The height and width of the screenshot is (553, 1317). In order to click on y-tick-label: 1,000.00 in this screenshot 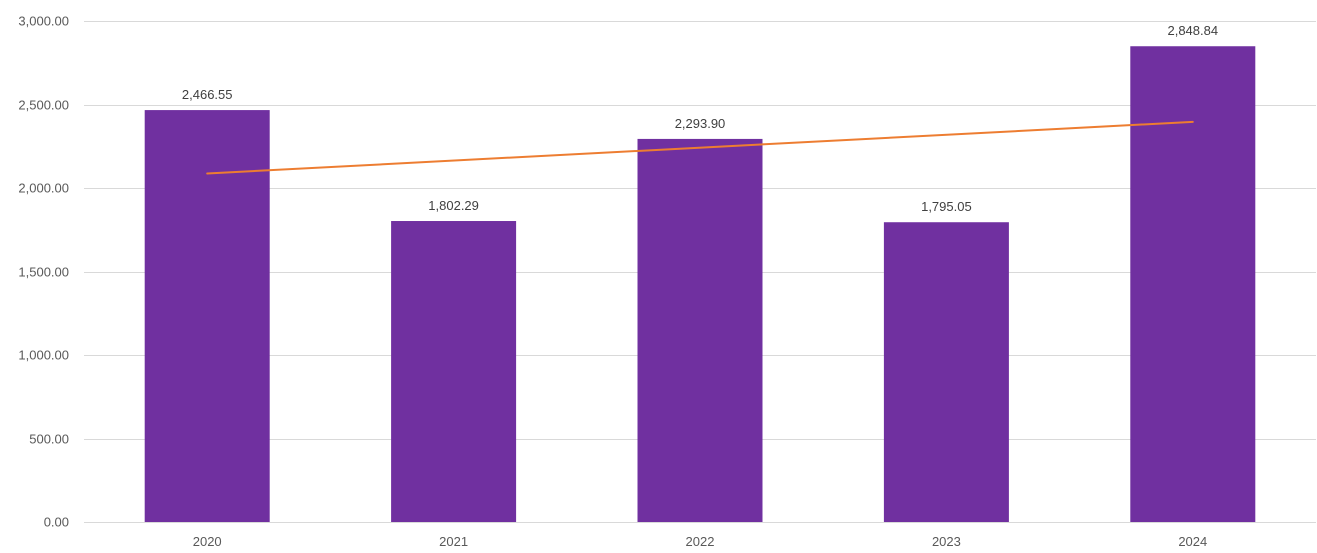, I will do `click(43, 355)`.